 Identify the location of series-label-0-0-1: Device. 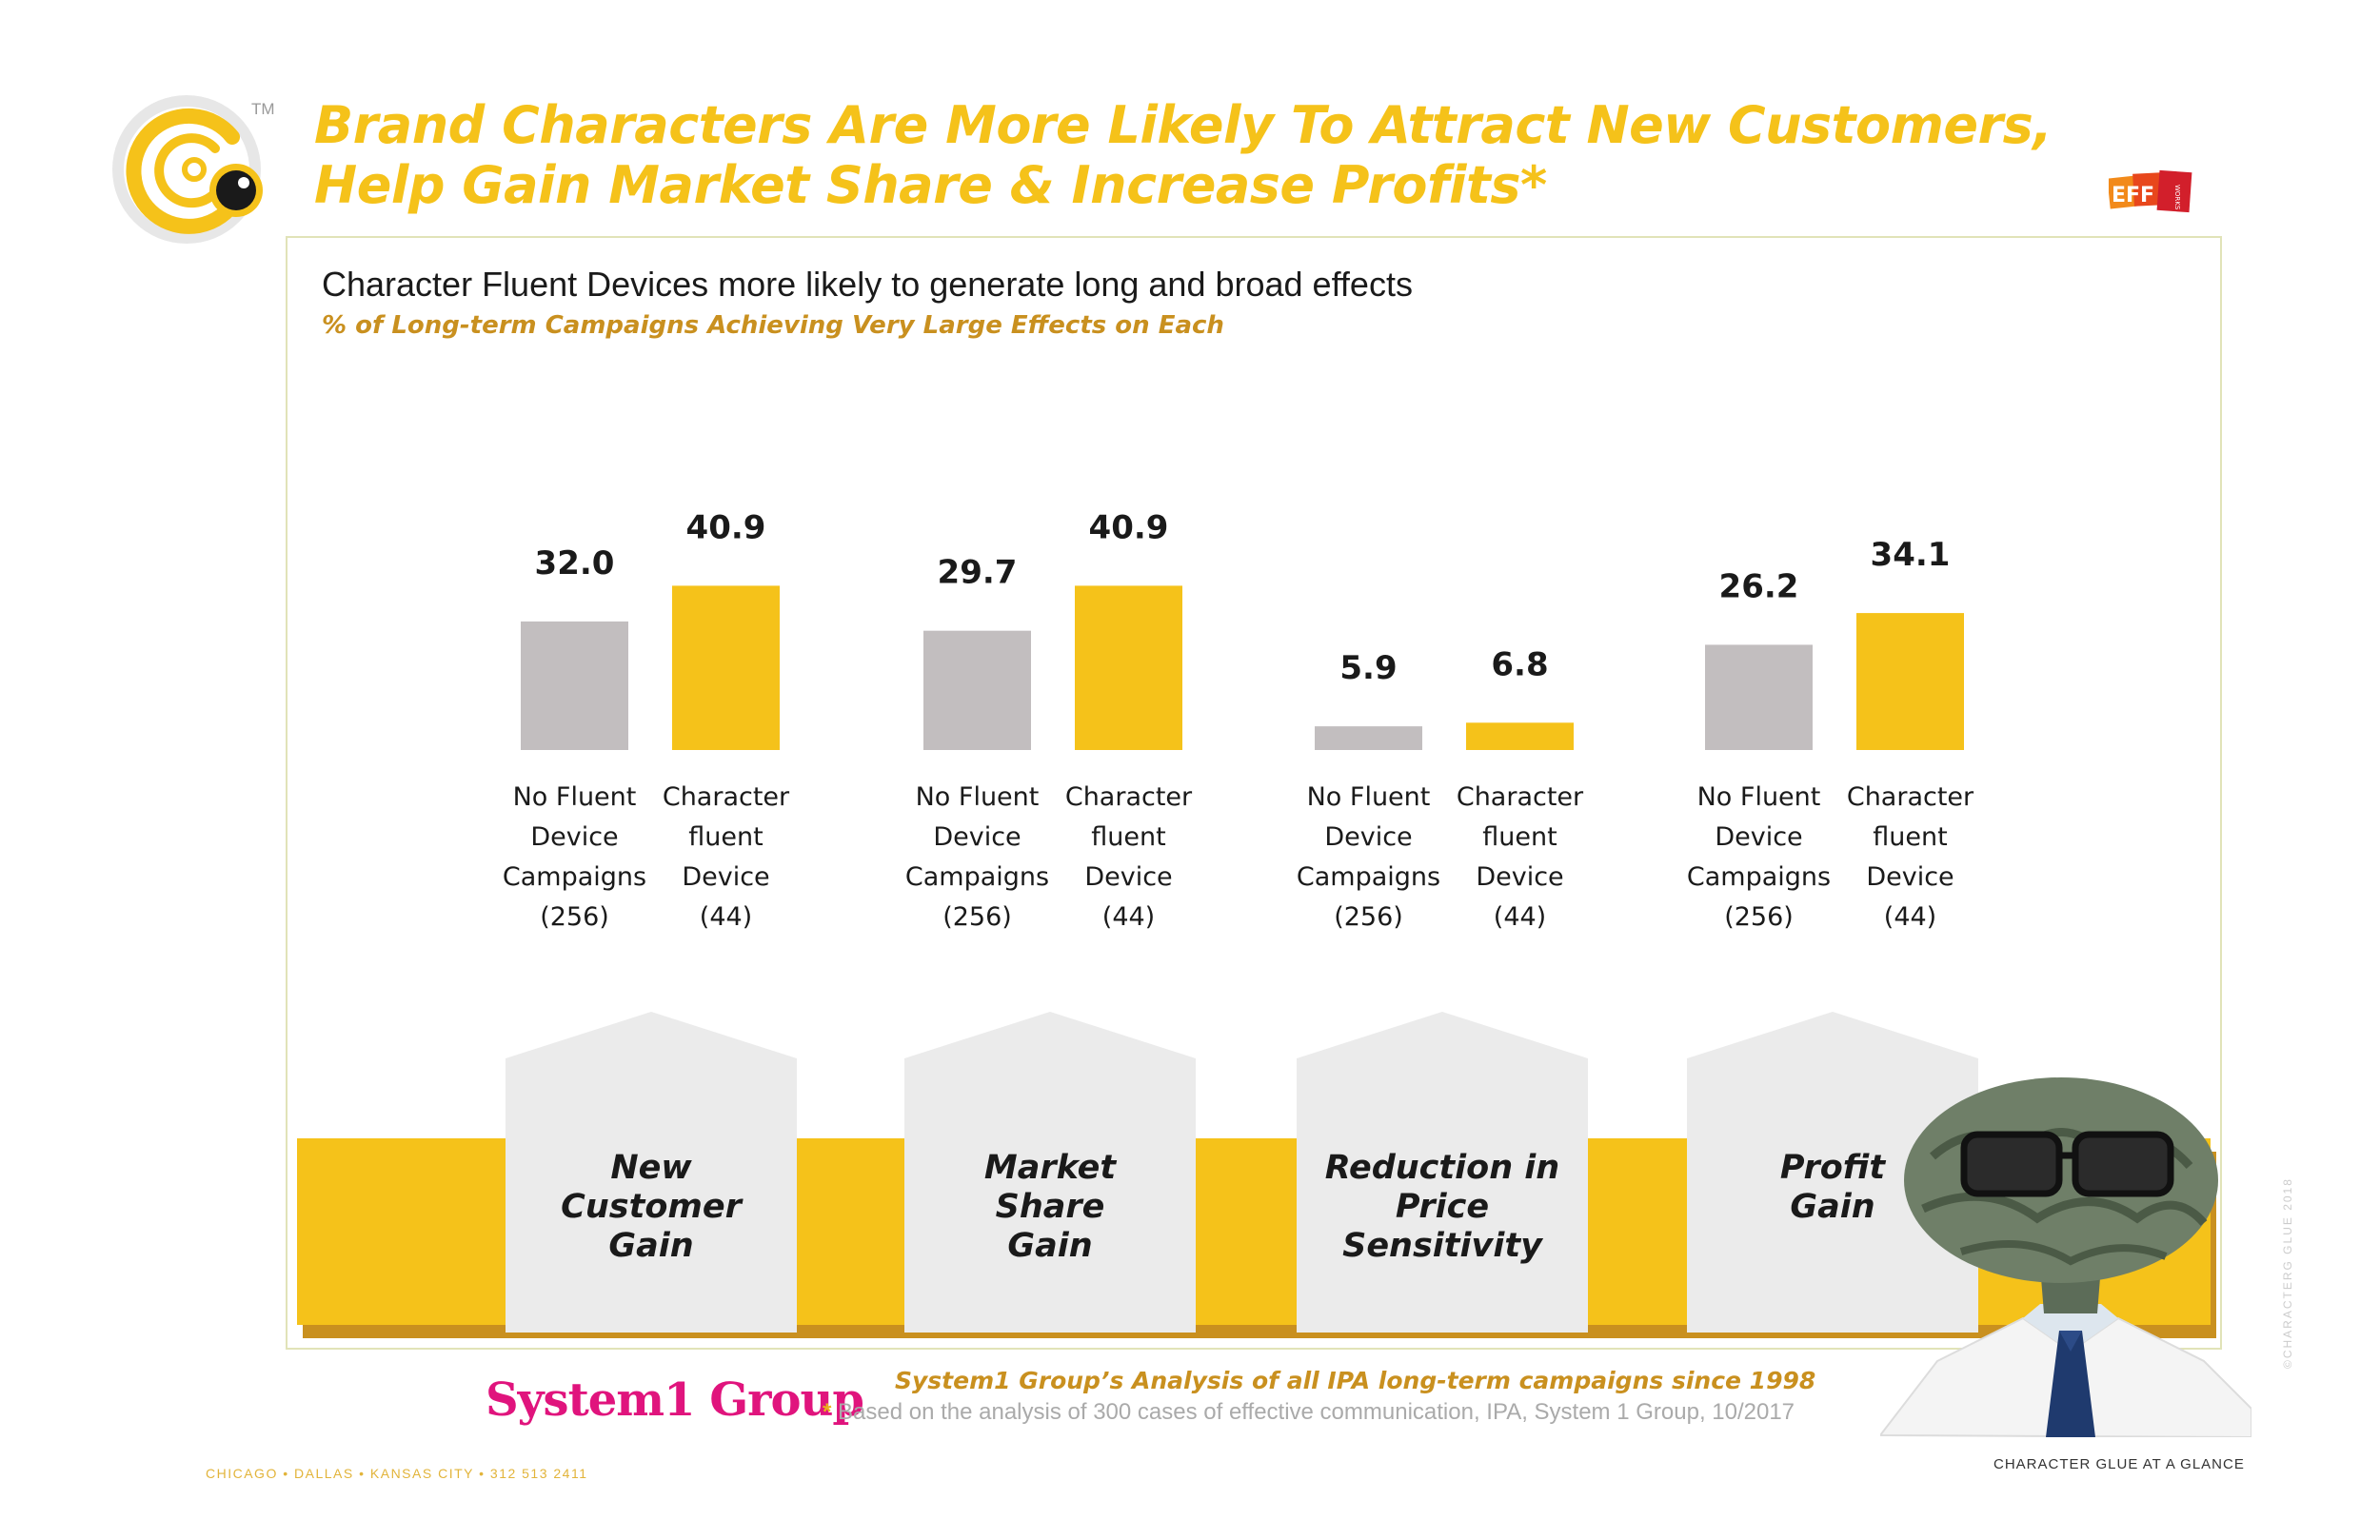
(574, 837).